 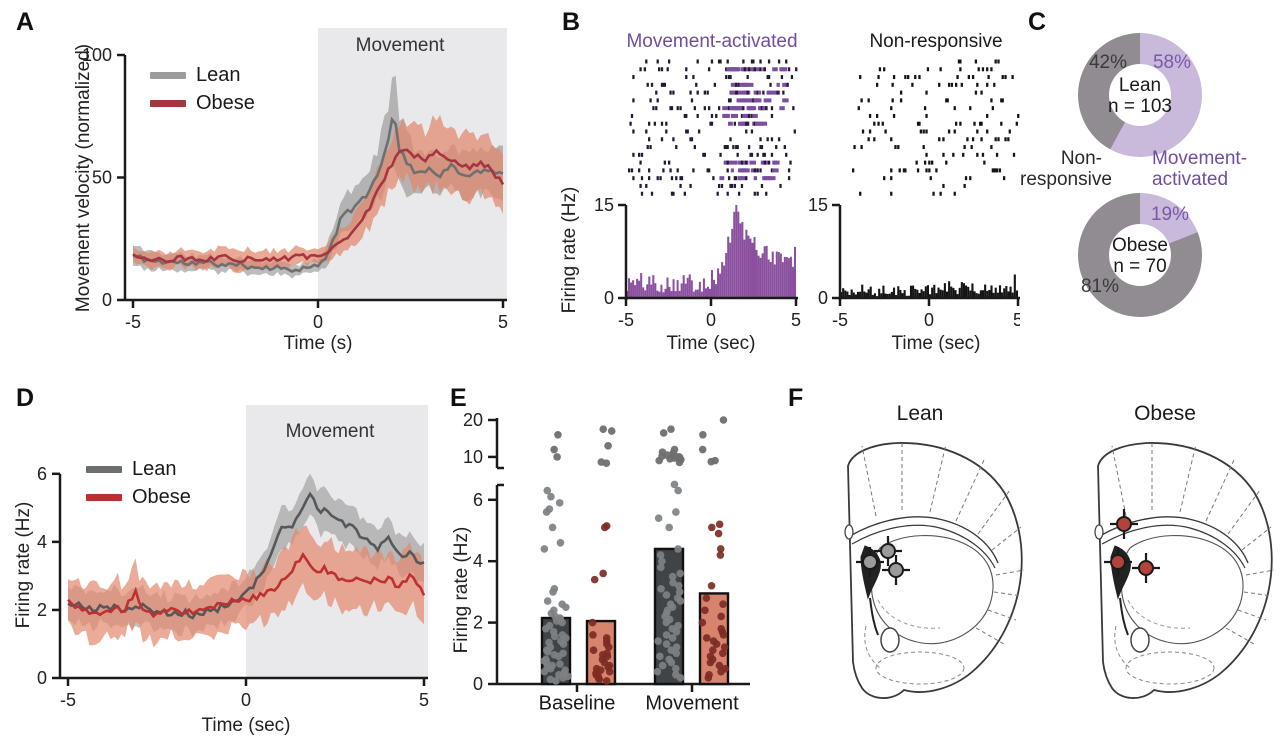 What do you see at coordinates (1170, 214) in the screenshot?
I see `obese-activated-pct: 19%` at bounding box center [1170, 214].